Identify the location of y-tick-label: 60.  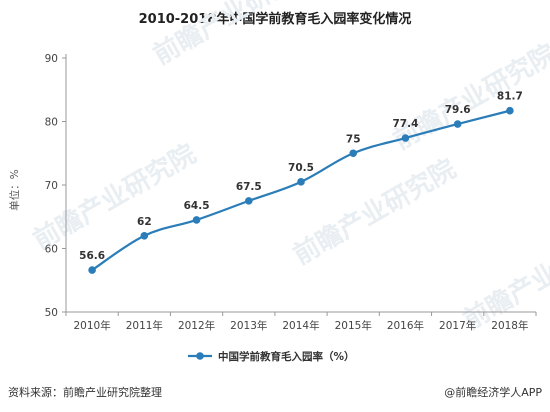
(51, 250).